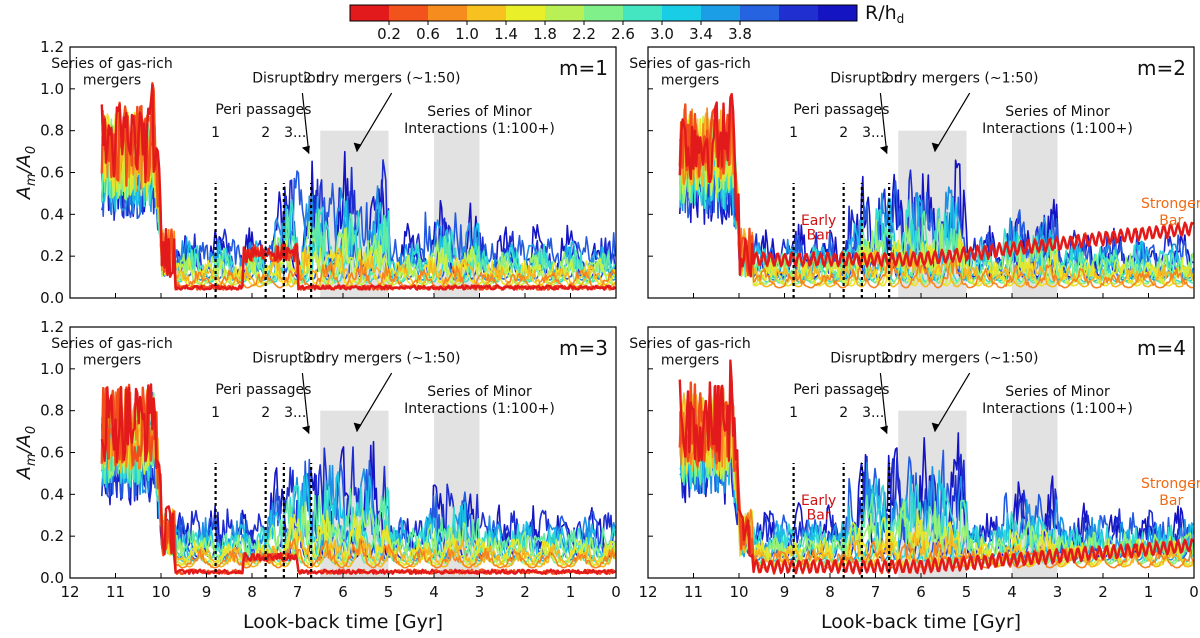 The height and width of the screenshot is (638, 1200). Describe the element at coordinates (701, 34) in the screenshot. I see `colorbar-tick-label: 3.4` at that location.